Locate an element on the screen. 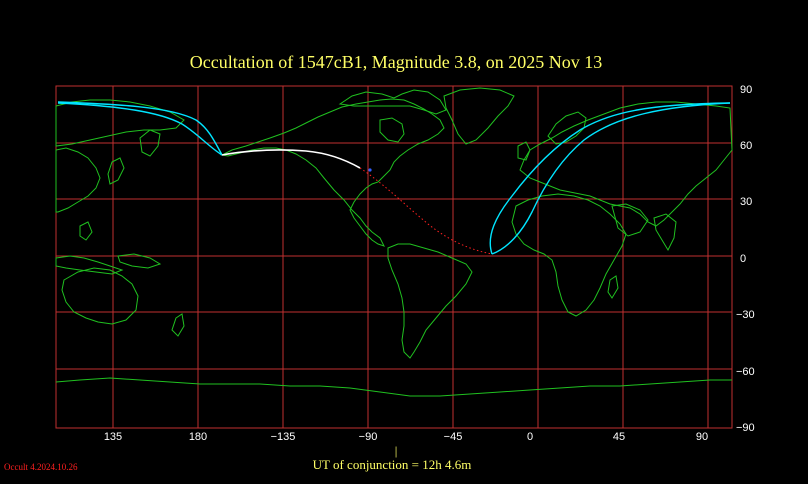 Image resolution: width=808 pixels, height=484 pixels. coast-hudson-bay is located at coordinates (392, 130).